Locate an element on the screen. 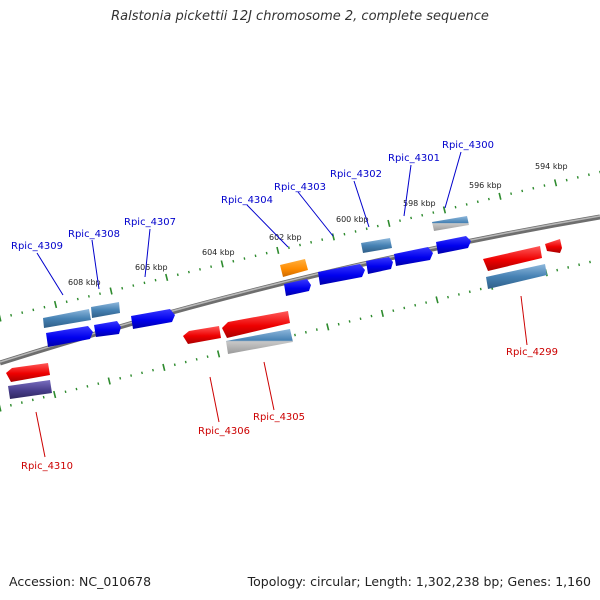  gene-label-rpic-4302: Rpic_4302 is located at coordinates (356, 174).